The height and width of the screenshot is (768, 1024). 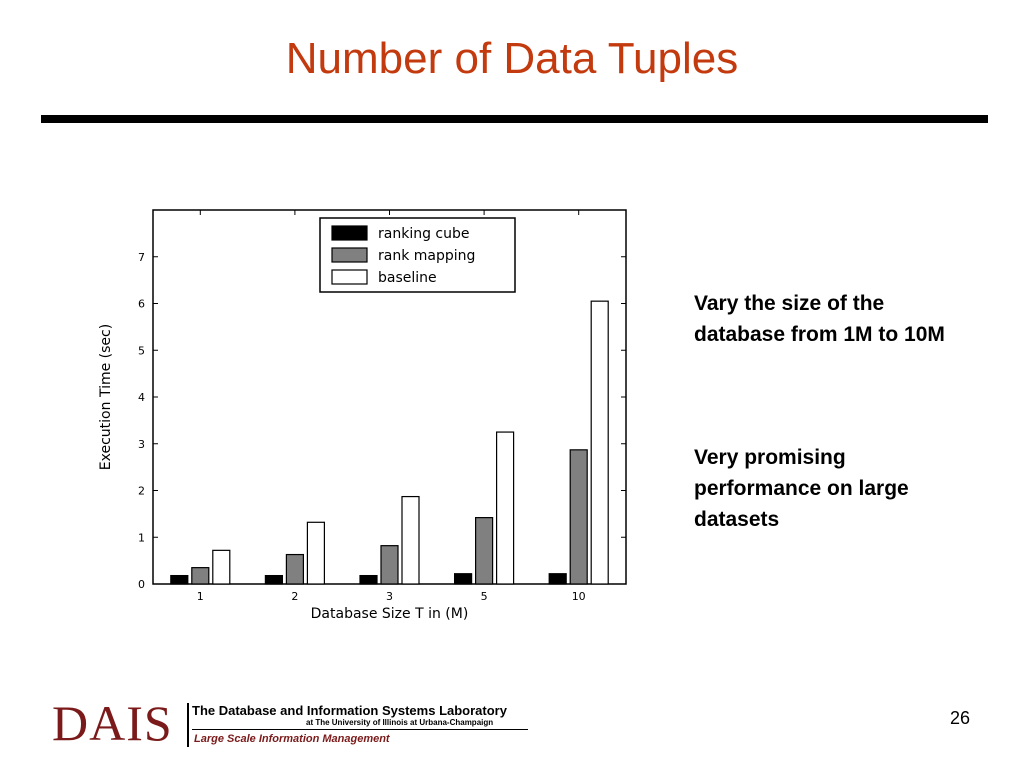 What do you see at coordinates (112, 723) in the screenshot?
I see `dais-logo: DAIS` at bounding box center [112, 723].